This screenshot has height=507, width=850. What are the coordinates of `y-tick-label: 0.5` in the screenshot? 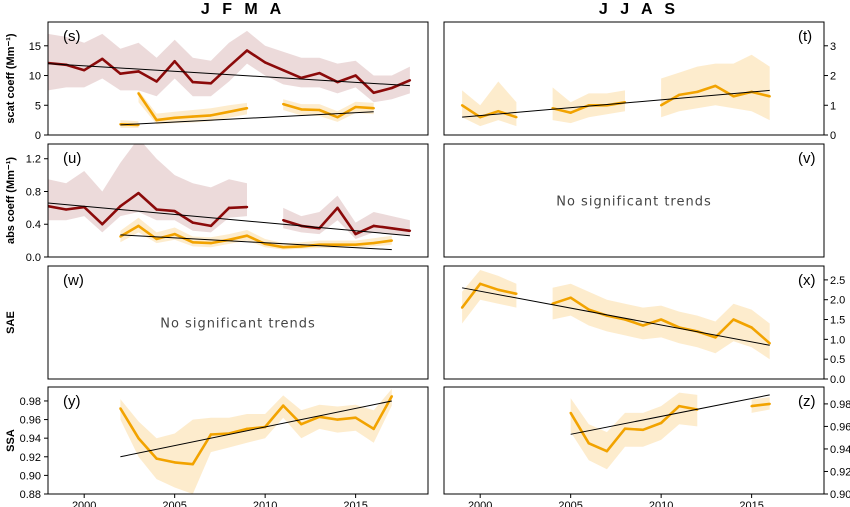 It's located at (837, 360).